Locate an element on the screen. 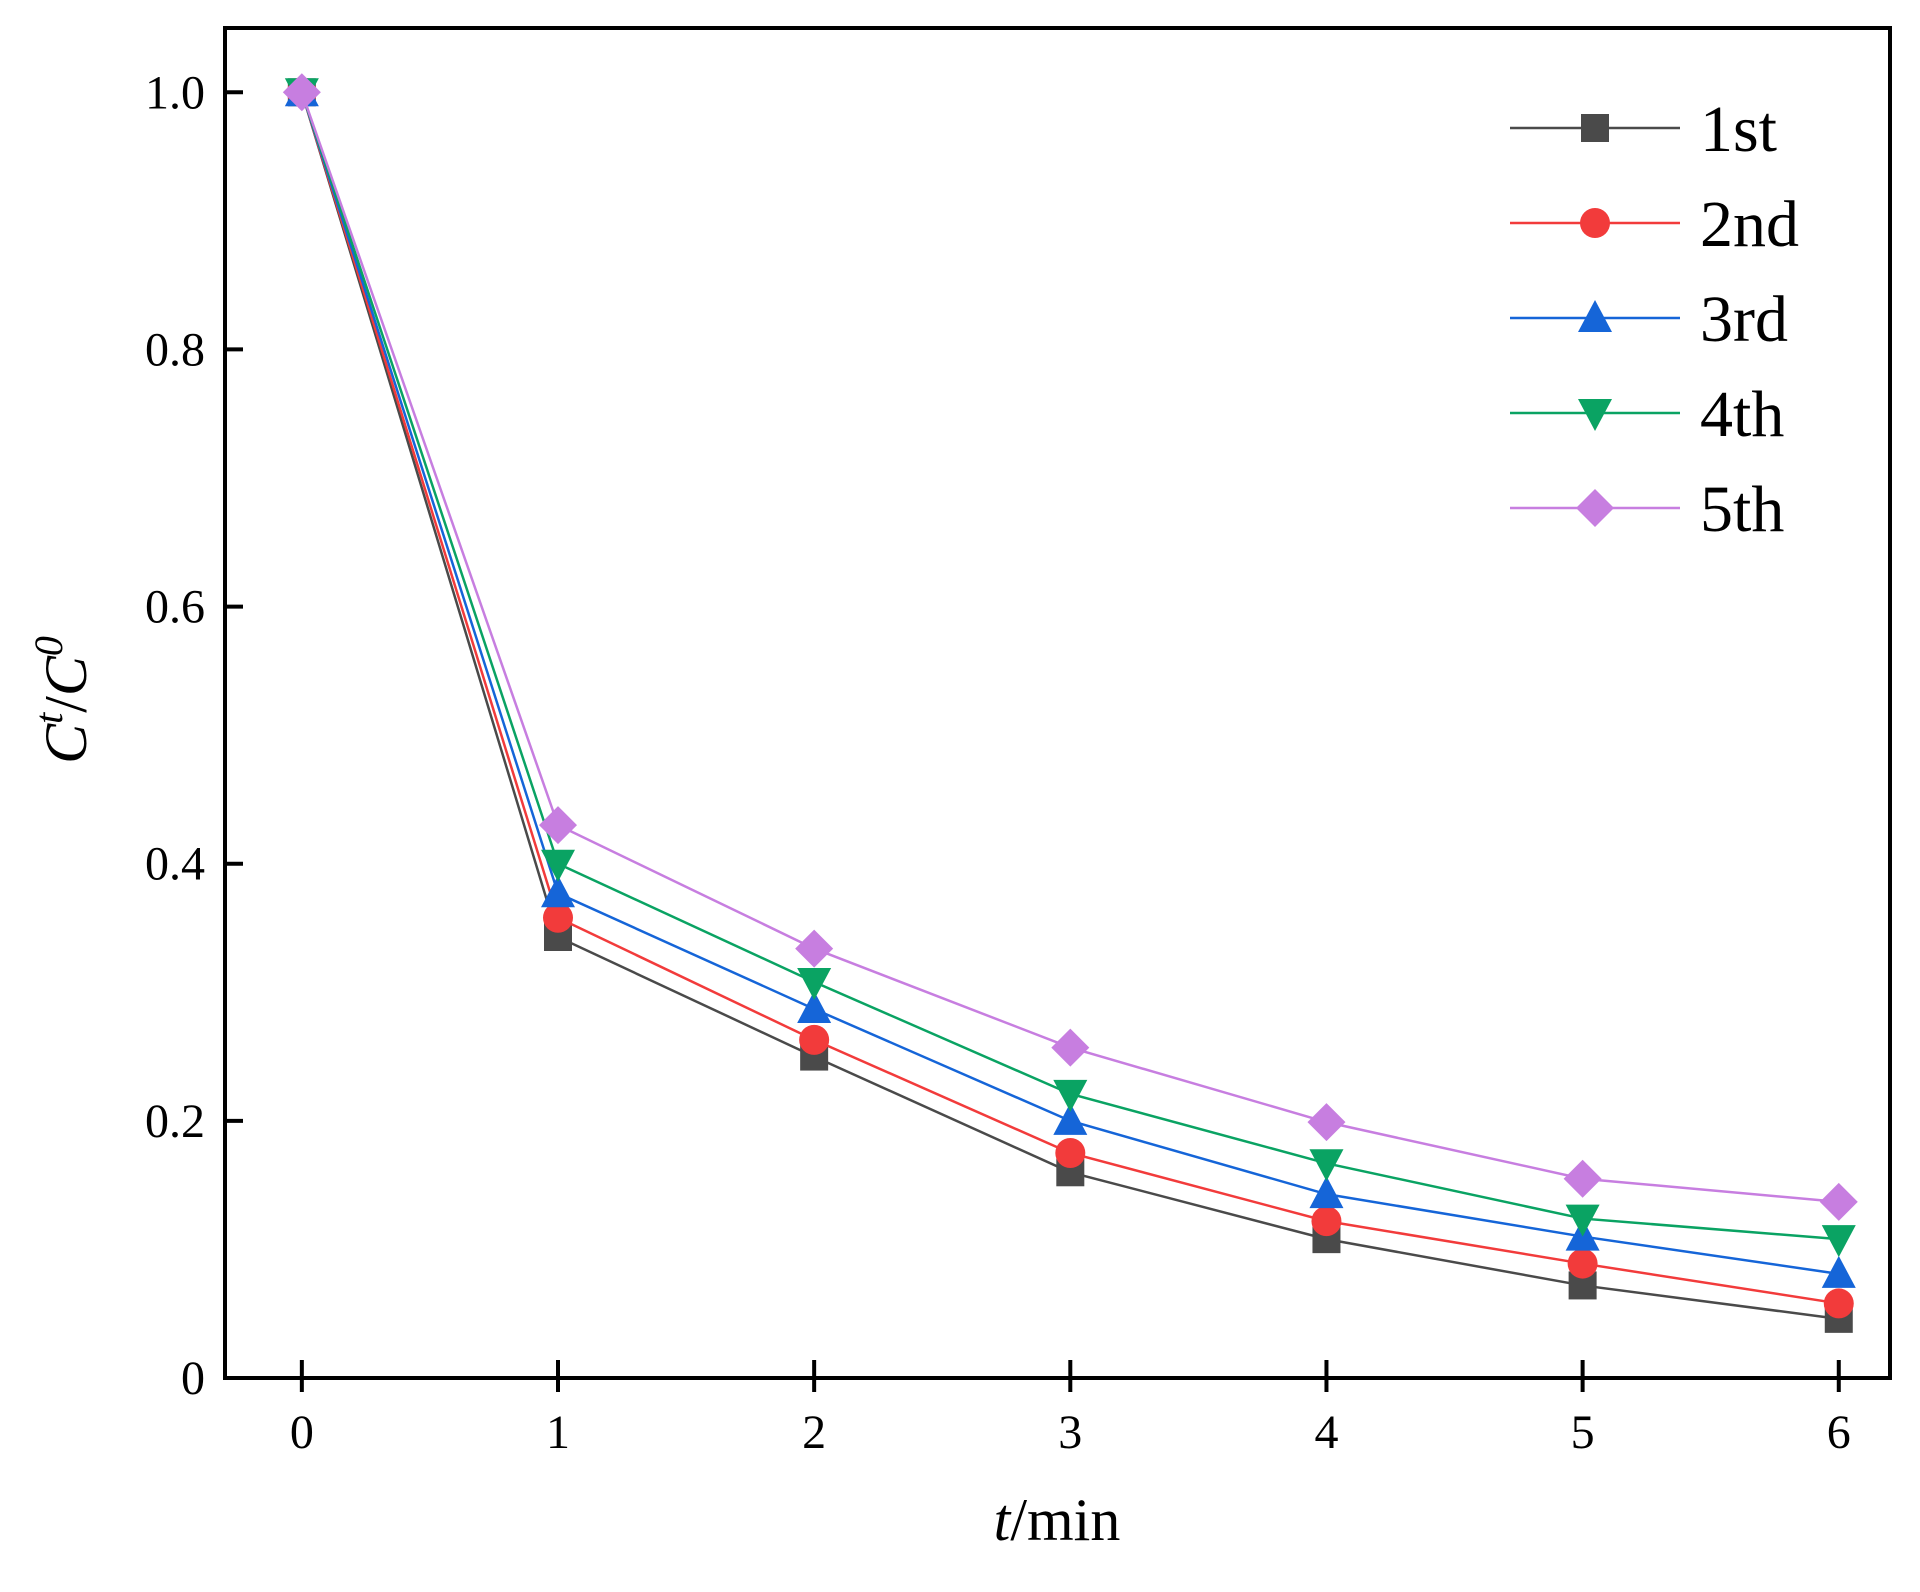  legend: 1st 2nd 3rd 4th 5th is located at coordinates (1654, 319).